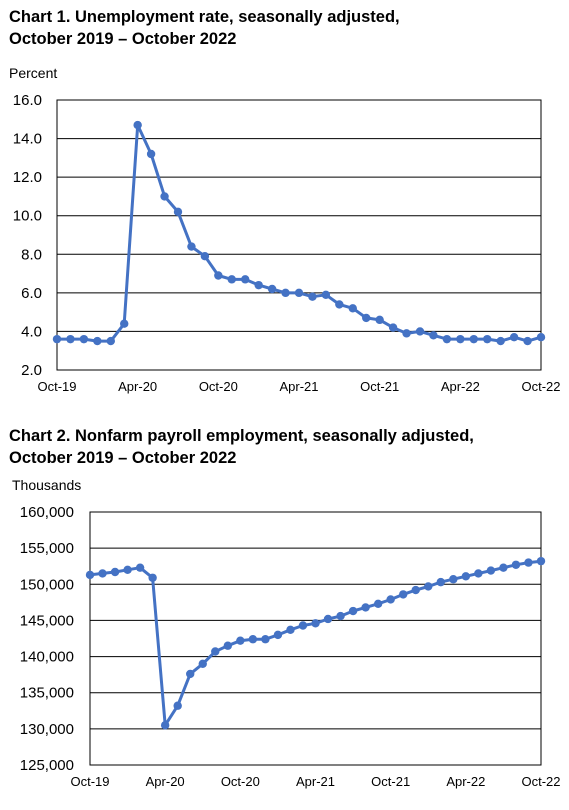 Image resolution: width=569 pixels, height=810 pixels. What do you see at coordinates (47, 620) in the screenshot?
I see `chart2-y-tick-label: 145,000` at bounding box center [47, 620].